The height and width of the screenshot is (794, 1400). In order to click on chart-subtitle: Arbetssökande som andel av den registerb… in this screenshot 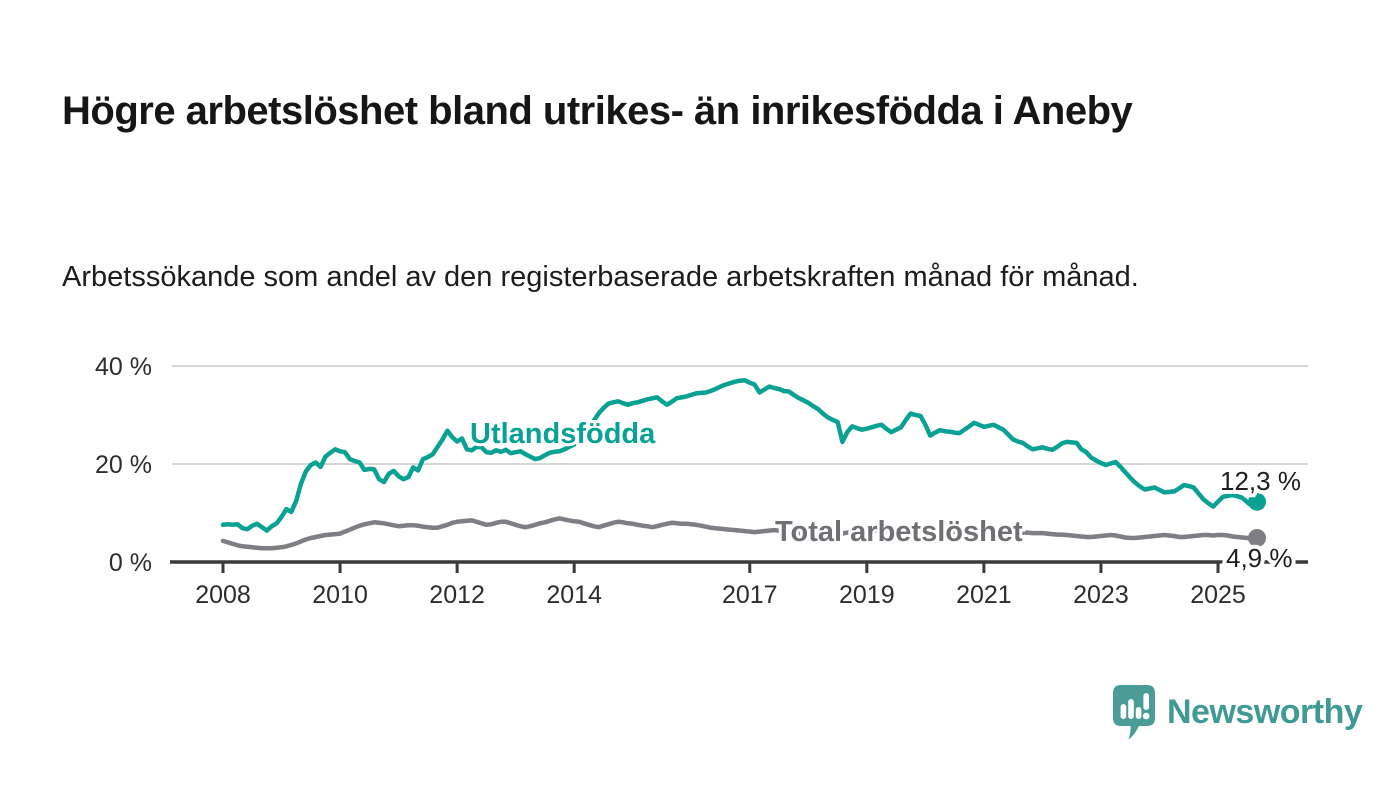, I will do `click(600, 277)`.